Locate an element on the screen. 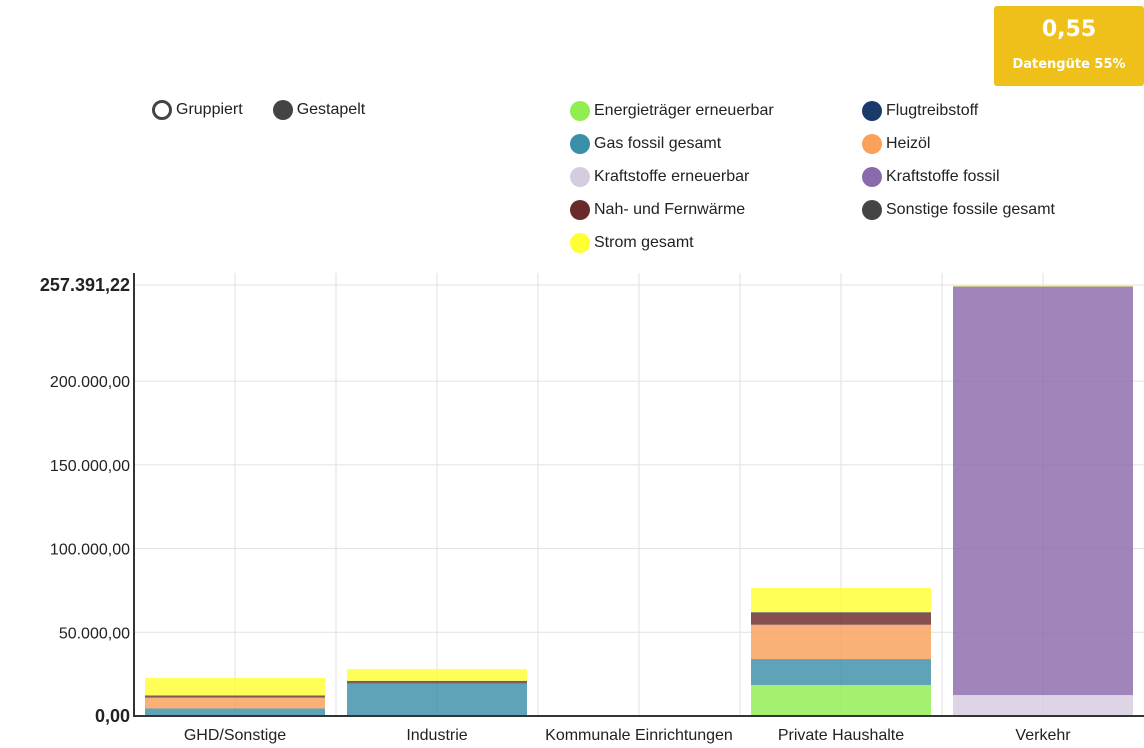 The height and width of the screenshot is (748, 1144). bar-segment-verkehr-kraftstoffe-fossil is located at coordinates (1043, 490).